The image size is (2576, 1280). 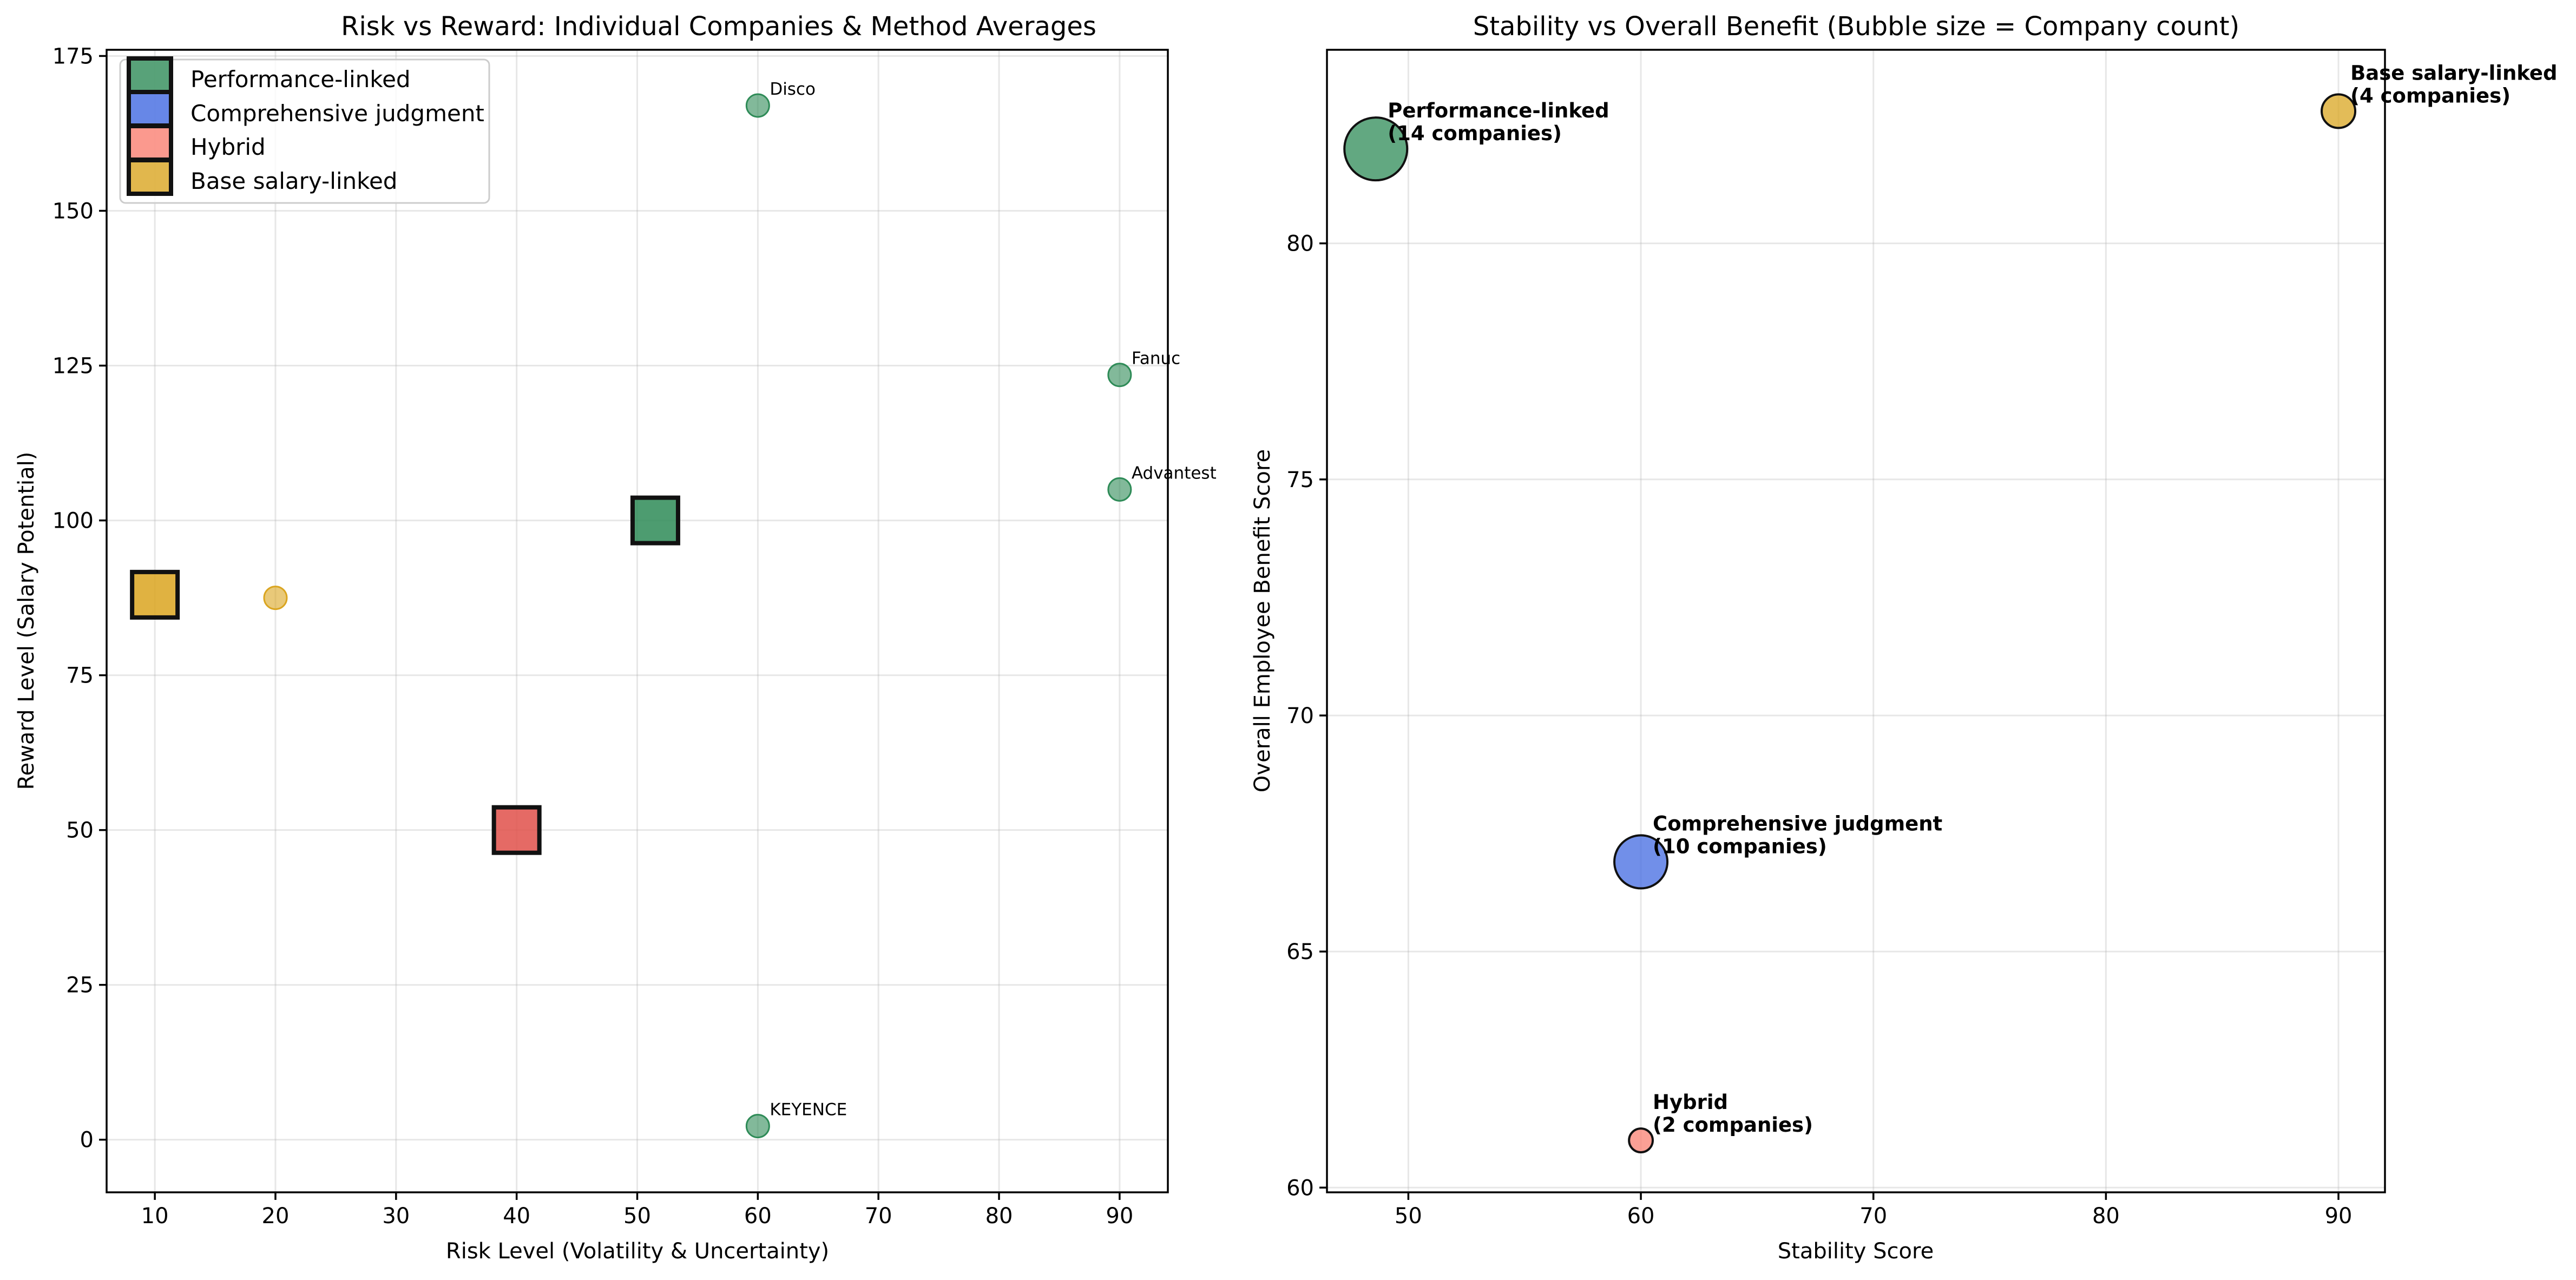 What do you see at coordinates (637, 1251) in the screenshot?
I see `chart1-x-axis-label: Risk Level (Volatility & Uncertainty)` at bounding box center [637, 1251].